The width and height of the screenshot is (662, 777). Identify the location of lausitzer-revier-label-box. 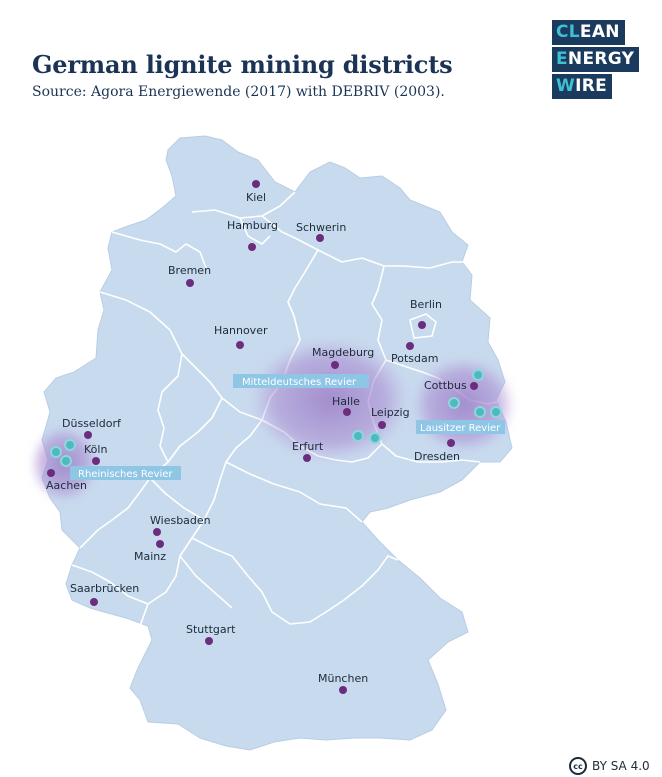
(460, 427).